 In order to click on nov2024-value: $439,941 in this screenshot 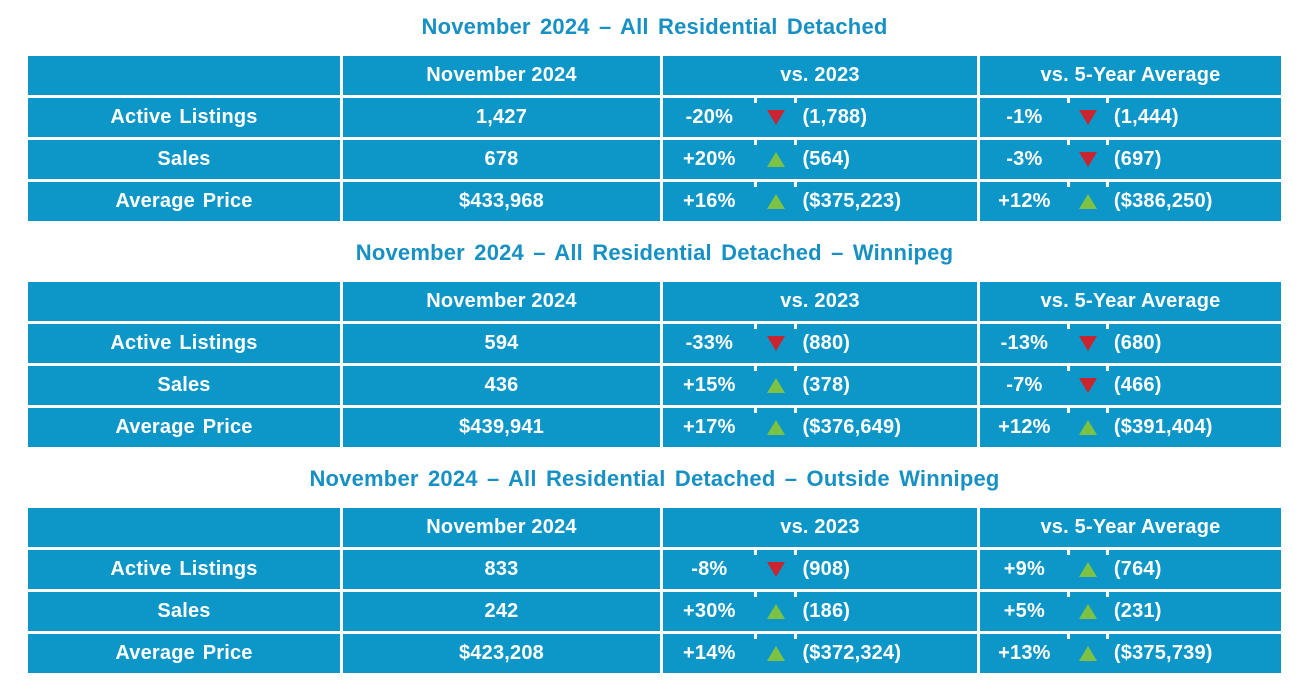, I will do `click(501, 427)`.